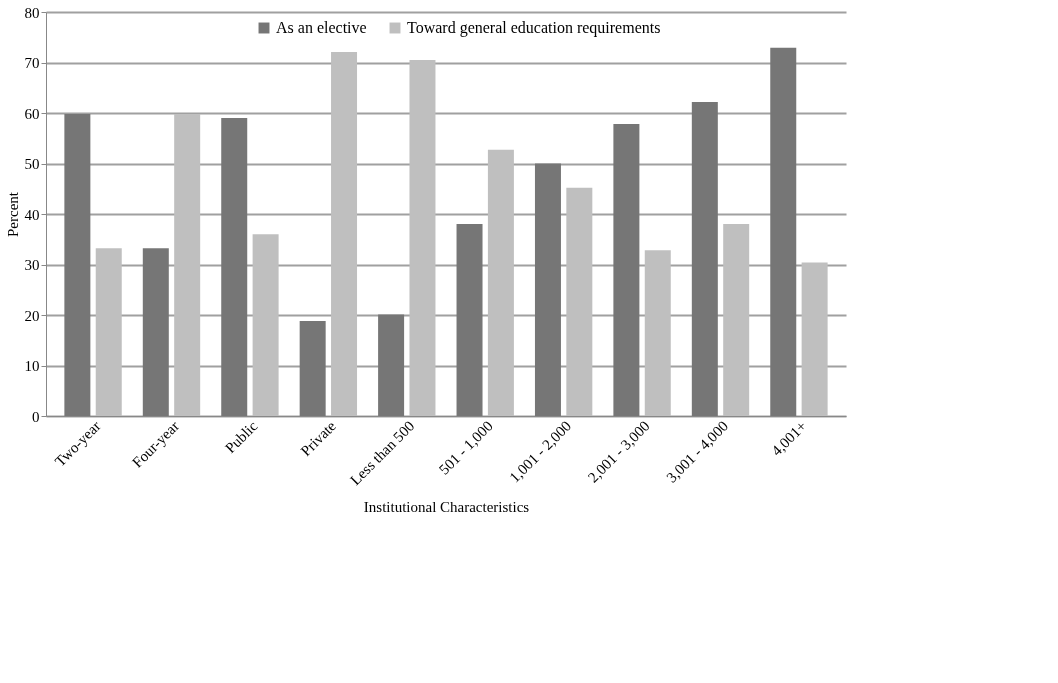  Describe the element at coordinates (446, 507) in the screenshot. I see `x-axis-title: Institutional Characteristics` at that location.